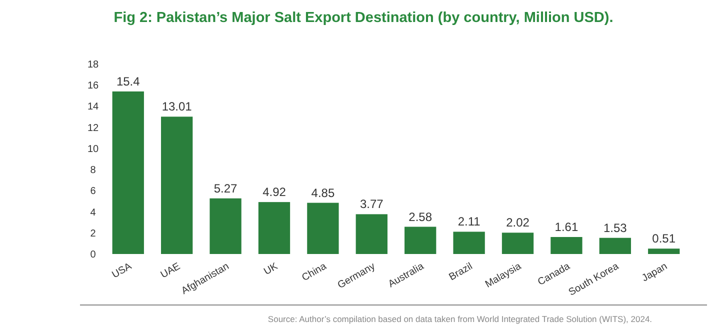 Image resolution: width=727 pixels, height=332 pixels. Describe the element at coordinates (518, 223) in the screenshot. I see `data-label: 2.02` at that location.